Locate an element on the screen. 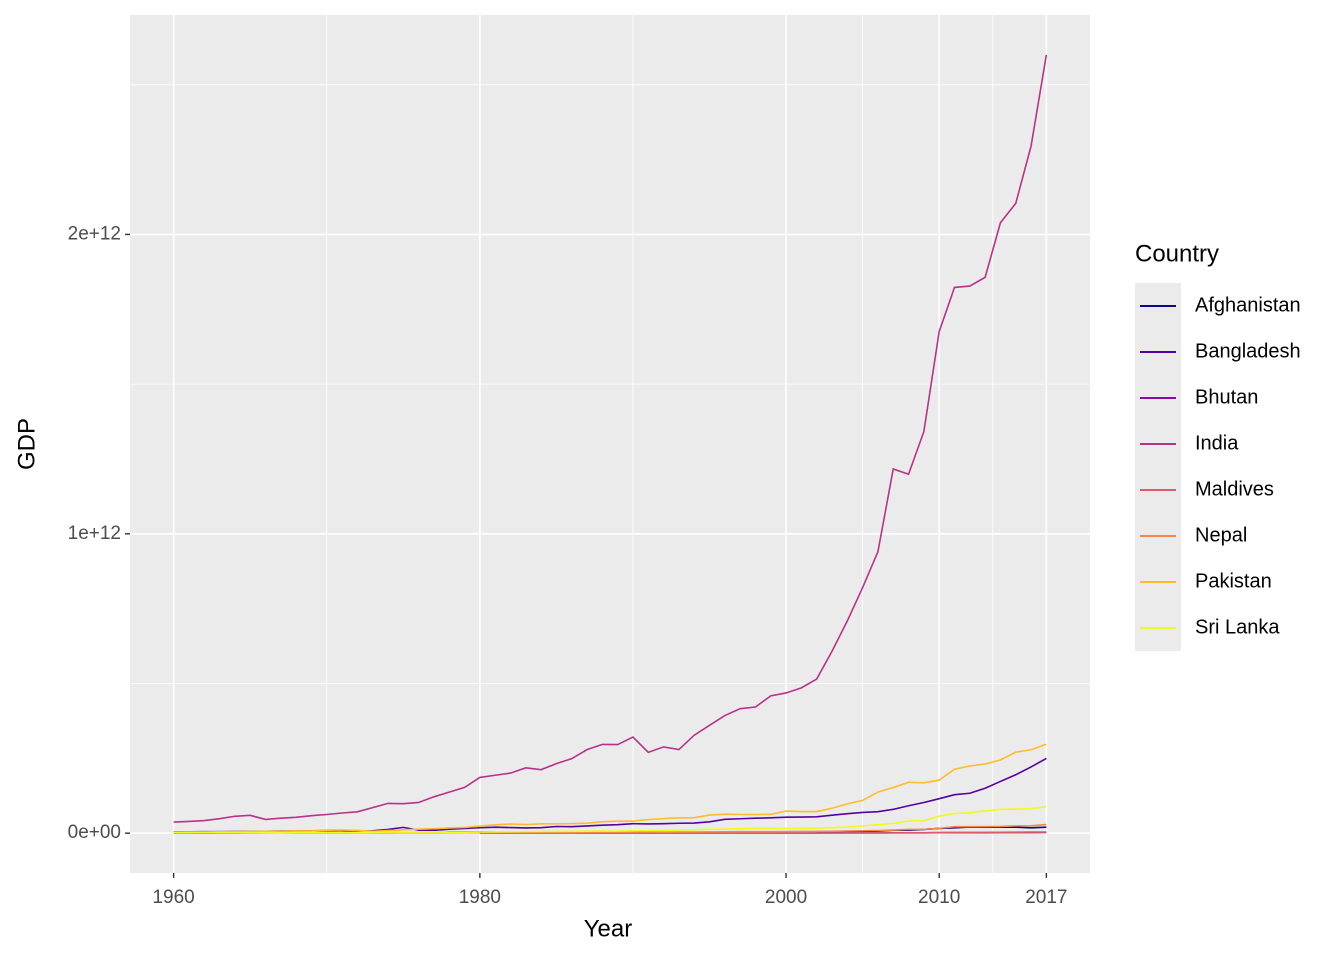 This screenshot has height=960, width=1344. x-tick-label: 2010 is located at coordinates (939, 897).